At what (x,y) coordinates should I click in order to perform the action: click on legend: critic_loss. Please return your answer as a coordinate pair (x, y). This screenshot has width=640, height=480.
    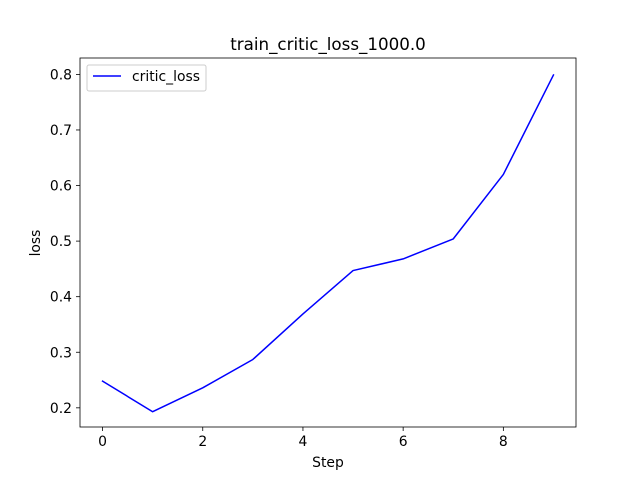
    Looking at the image, I should click on (146, 78).